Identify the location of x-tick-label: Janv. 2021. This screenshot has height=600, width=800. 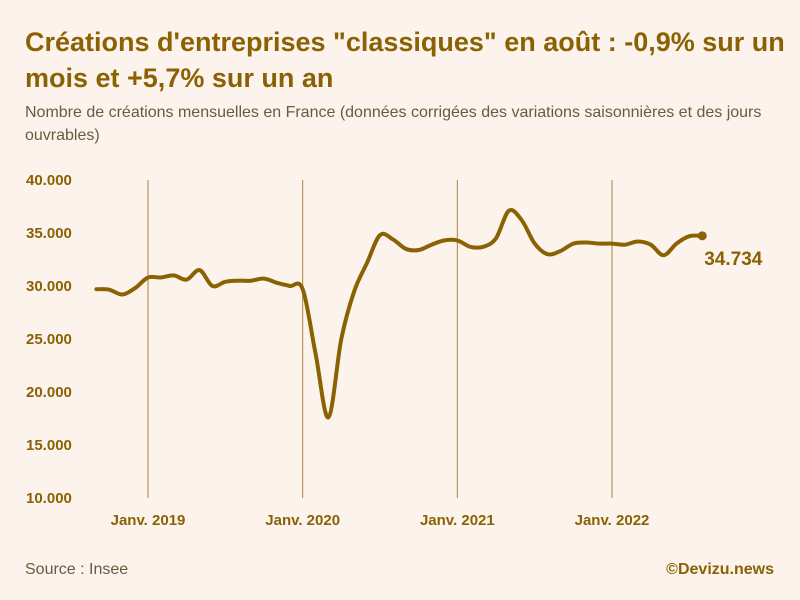
(457, 520).